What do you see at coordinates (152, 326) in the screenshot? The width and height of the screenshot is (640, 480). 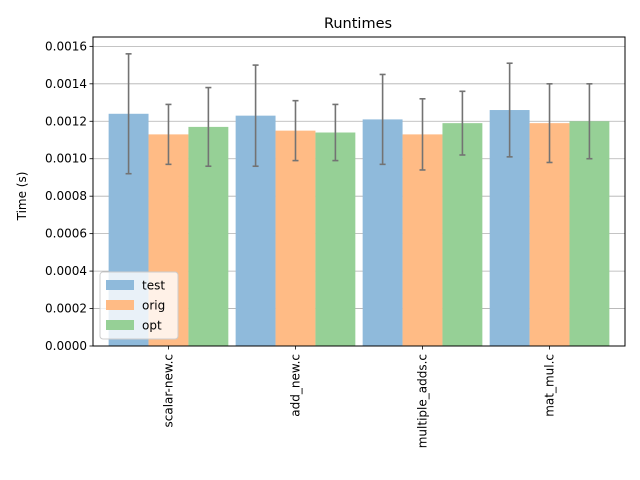 I see `legend-label-opt: opt` at bounding box center [152, 326].